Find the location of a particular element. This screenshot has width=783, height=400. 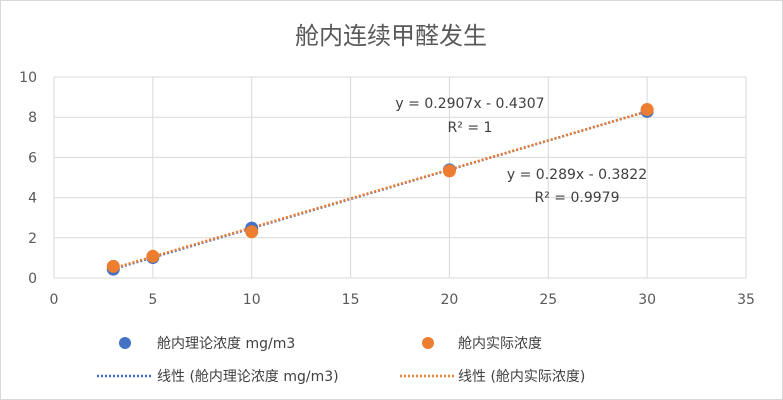

legend-label-actual: 舱内实际浓度 is located at coordinates (500, 344).